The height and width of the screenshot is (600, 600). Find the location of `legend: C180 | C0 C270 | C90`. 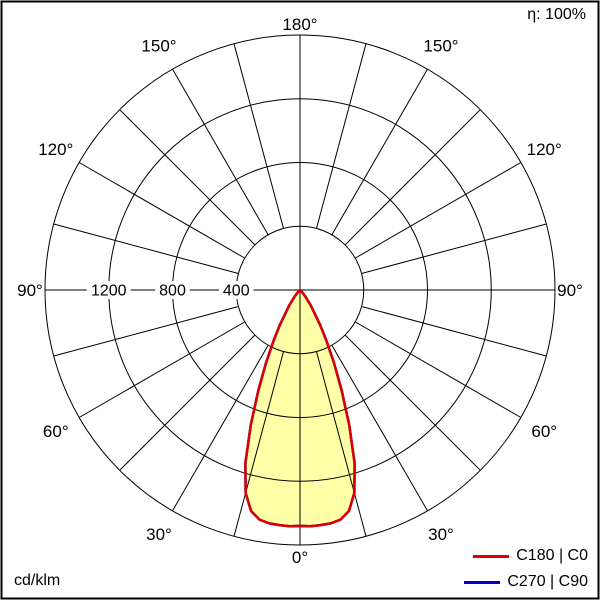

legend: C180 | C0 C270 | C90 is located at coordinates (526, 569).